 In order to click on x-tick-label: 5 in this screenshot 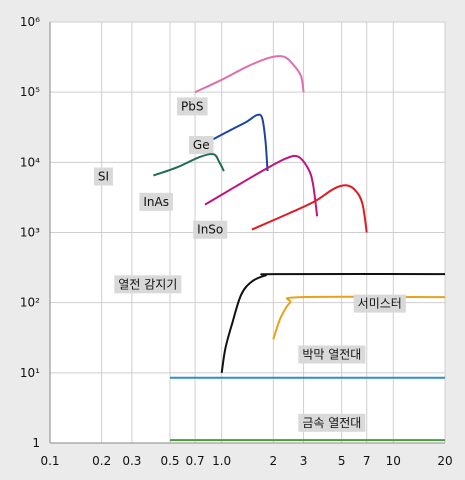, I will do `click(342, 461)`.